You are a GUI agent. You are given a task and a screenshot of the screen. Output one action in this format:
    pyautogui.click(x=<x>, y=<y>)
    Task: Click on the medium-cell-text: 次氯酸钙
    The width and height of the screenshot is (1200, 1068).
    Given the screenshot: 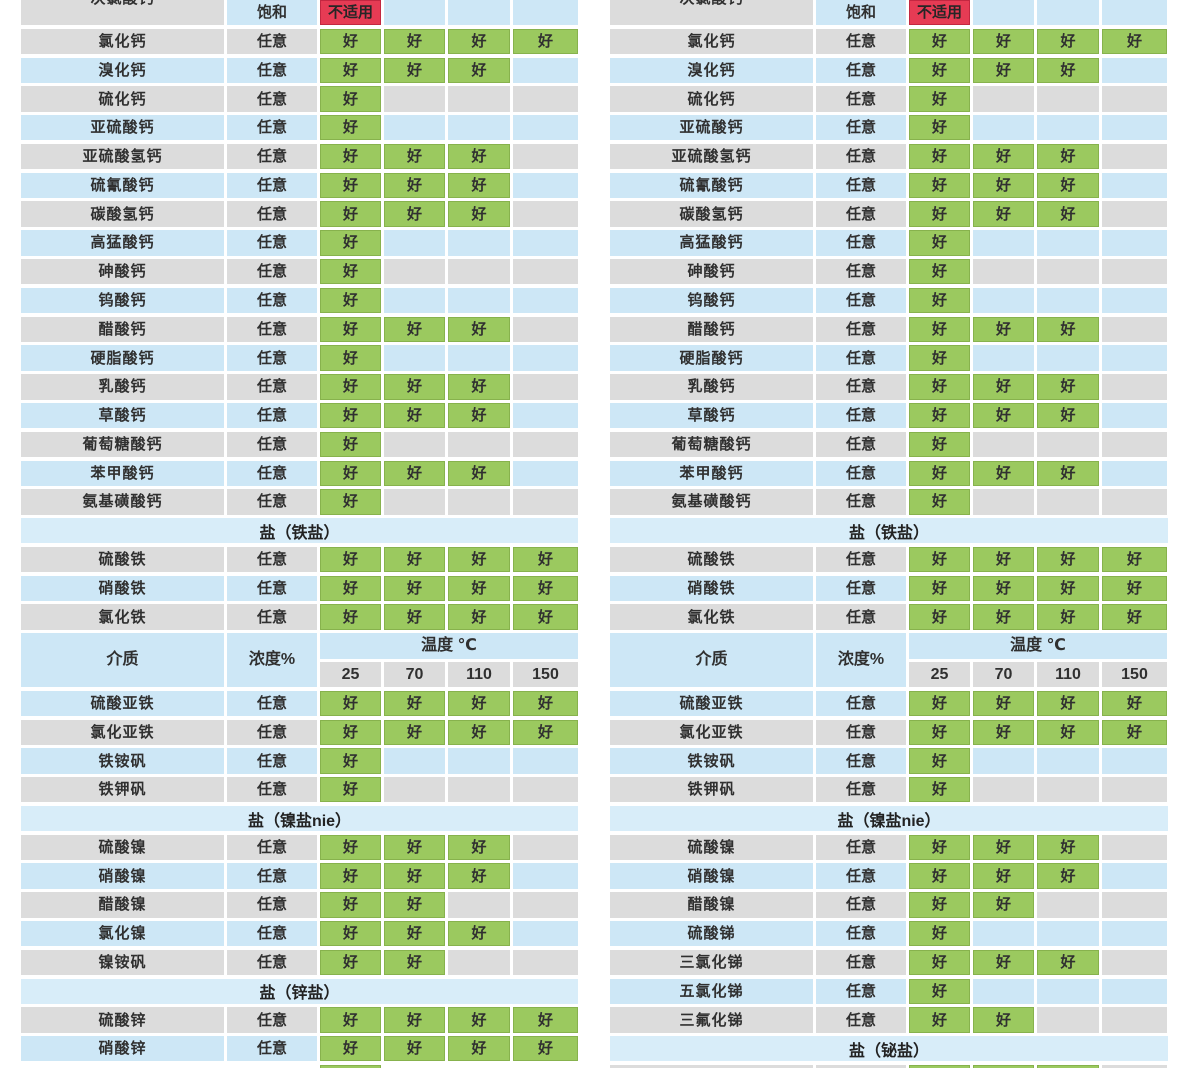 What is the action you would take?
    pyautogui.click(x=122, y=3)
    